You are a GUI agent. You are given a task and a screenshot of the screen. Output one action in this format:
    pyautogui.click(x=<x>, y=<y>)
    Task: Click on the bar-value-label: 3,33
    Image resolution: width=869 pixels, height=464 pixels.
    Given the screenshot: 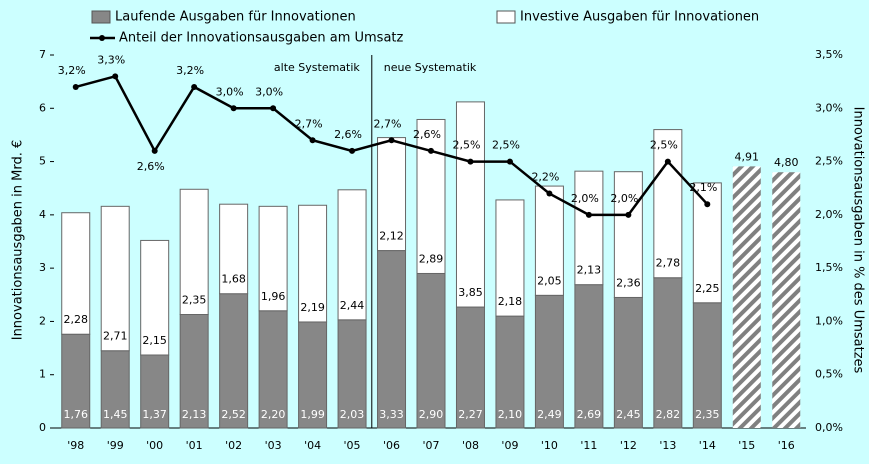 What is the action you would take?
    pyautogui.click(x=391, y=414)
    